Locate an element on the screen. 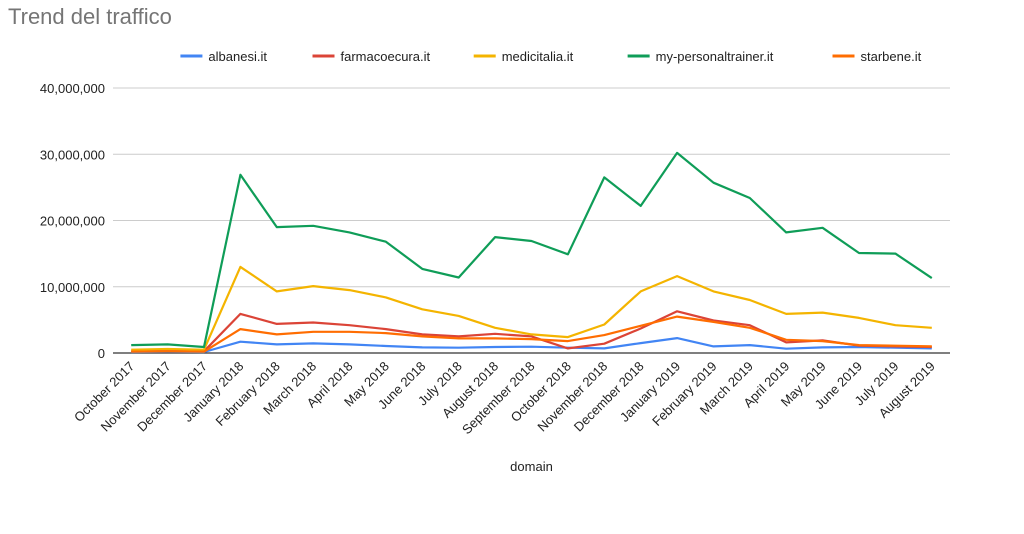 The image size is (1024, 534). legend-label: farmacoecura.it is located at coordinates (386, 56).